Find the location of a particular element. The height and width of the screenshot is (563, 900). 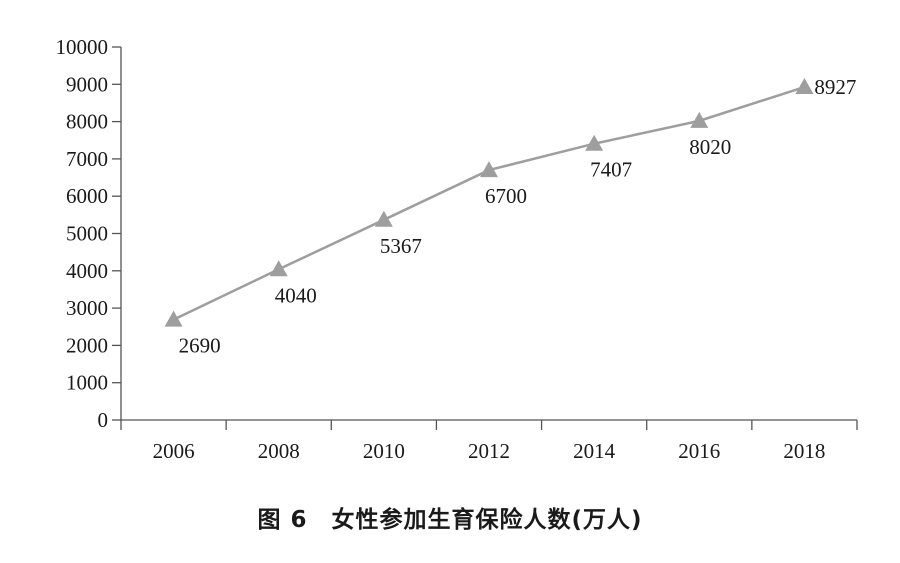

y-tick-label: 5000 is located at coordinates (87, 234).